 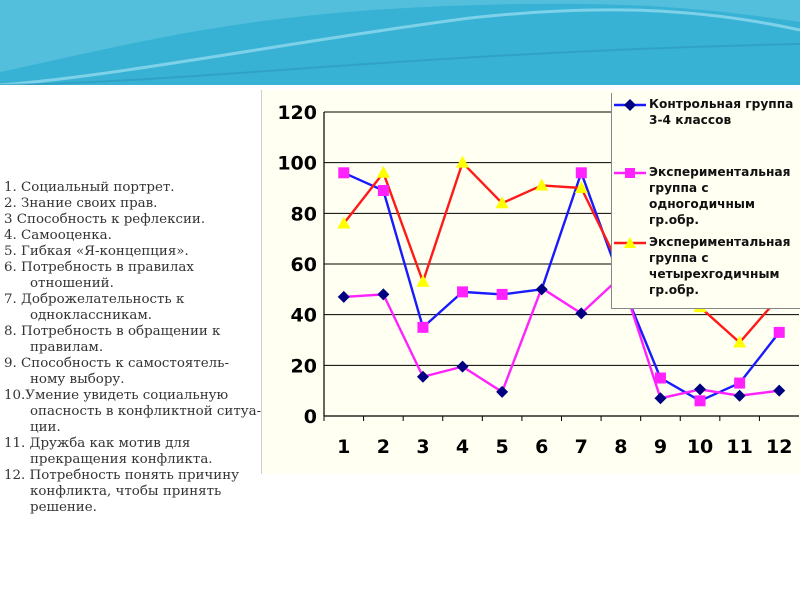 What do you see at coordinates (122, 475) in the screenshot?
I see `criterion-text: 12. Потребность понять причину` at bounding box center [122, 475].